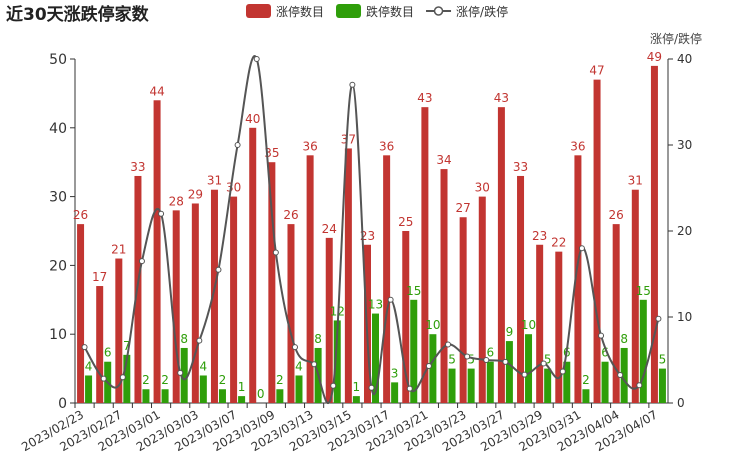 Image resolution: width=750 pixels, height=467 pixels. I want to click on bar-value-label: 27, so click(463, 208).